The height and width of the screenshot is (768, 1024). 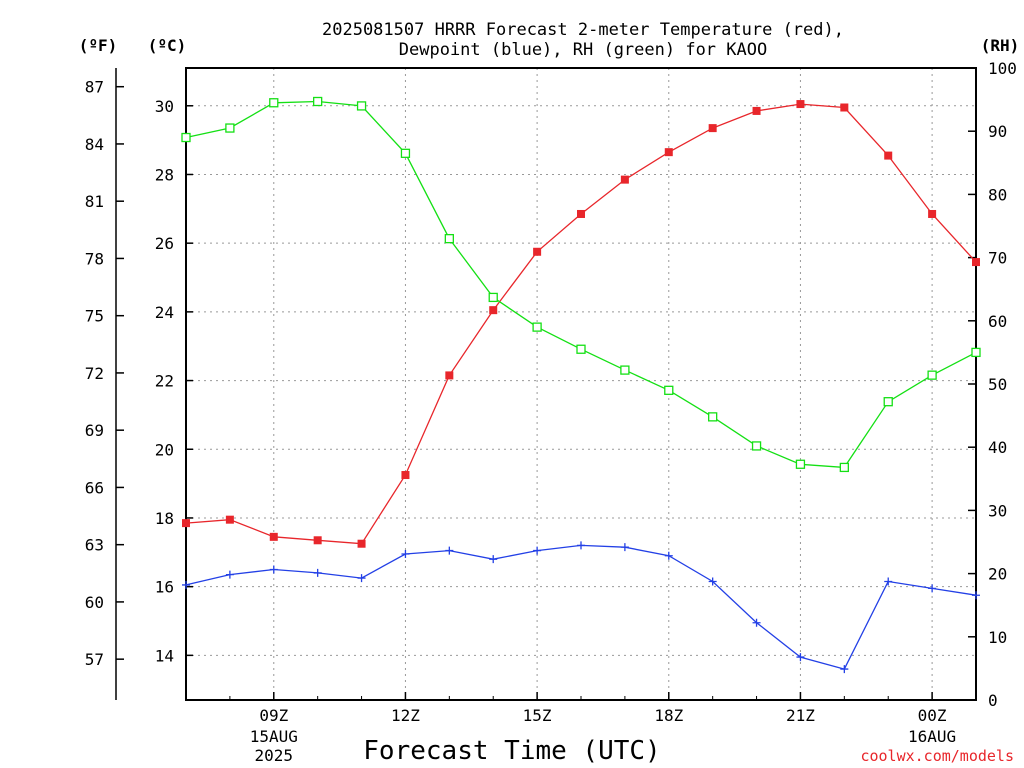 What do you see at coordinates (164, 106) in the screenshot?
I see `celsius-tick-label: 30` at bounding box center [164, 106].